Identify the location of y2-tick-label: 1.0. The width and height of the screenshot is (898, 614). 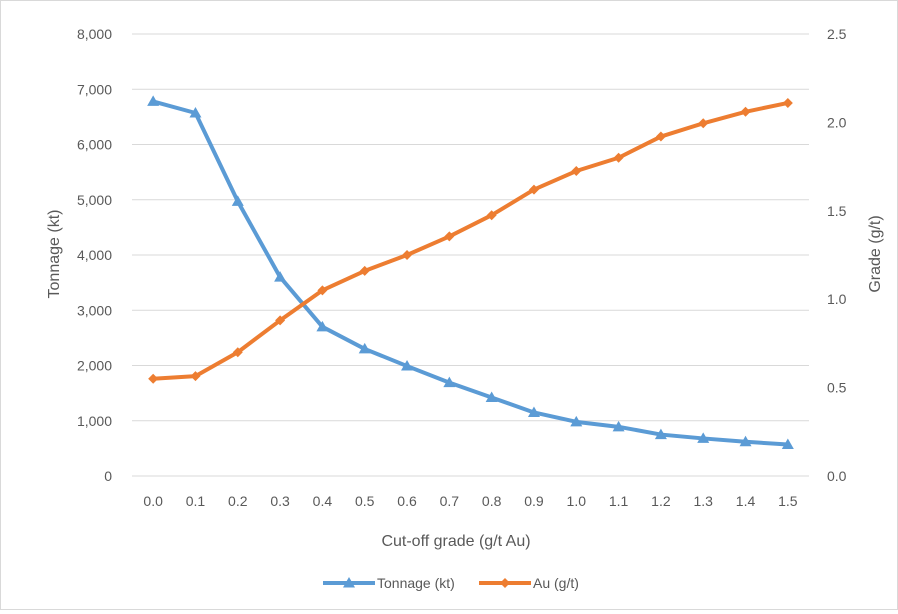
(837, 299).